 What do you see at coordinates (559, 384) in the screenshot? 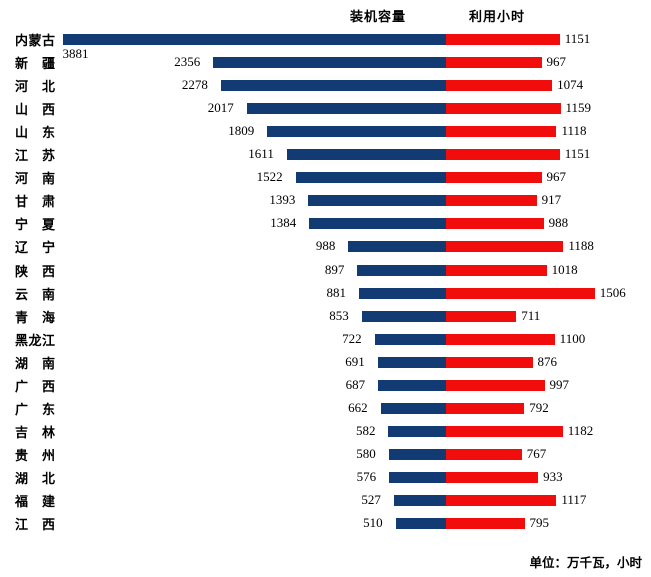
I see `hours-value-label: 997` at bounding box center [559, 384].